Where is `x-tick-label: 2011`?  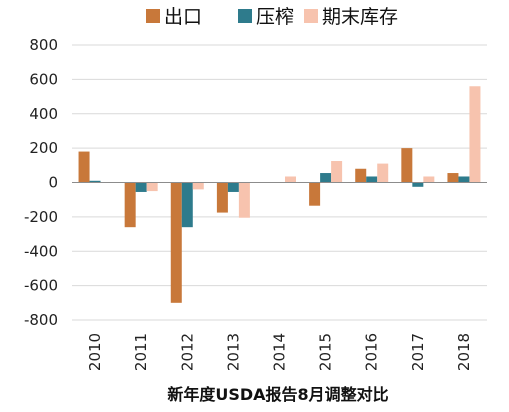
x-tick-label: 2011 is located at coordinates (141, 352).